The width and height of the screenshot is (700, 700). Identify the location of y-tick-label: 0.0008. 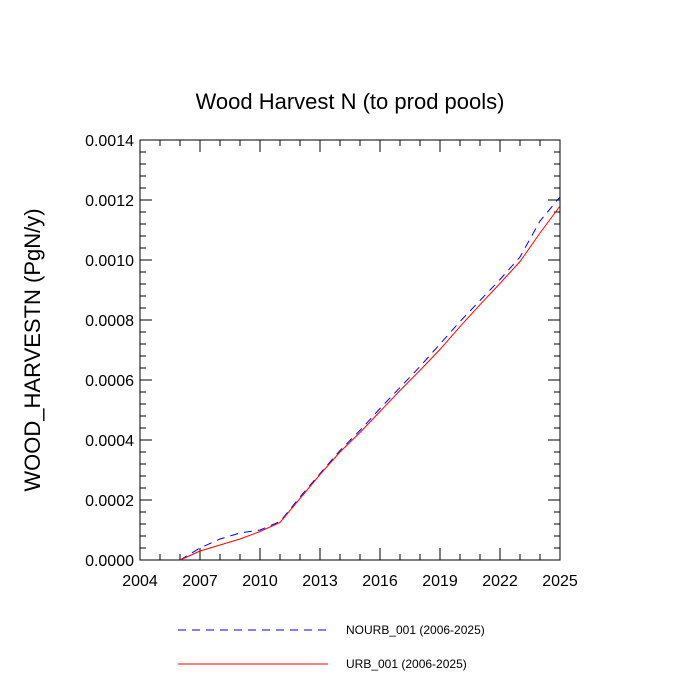
(109, 321).